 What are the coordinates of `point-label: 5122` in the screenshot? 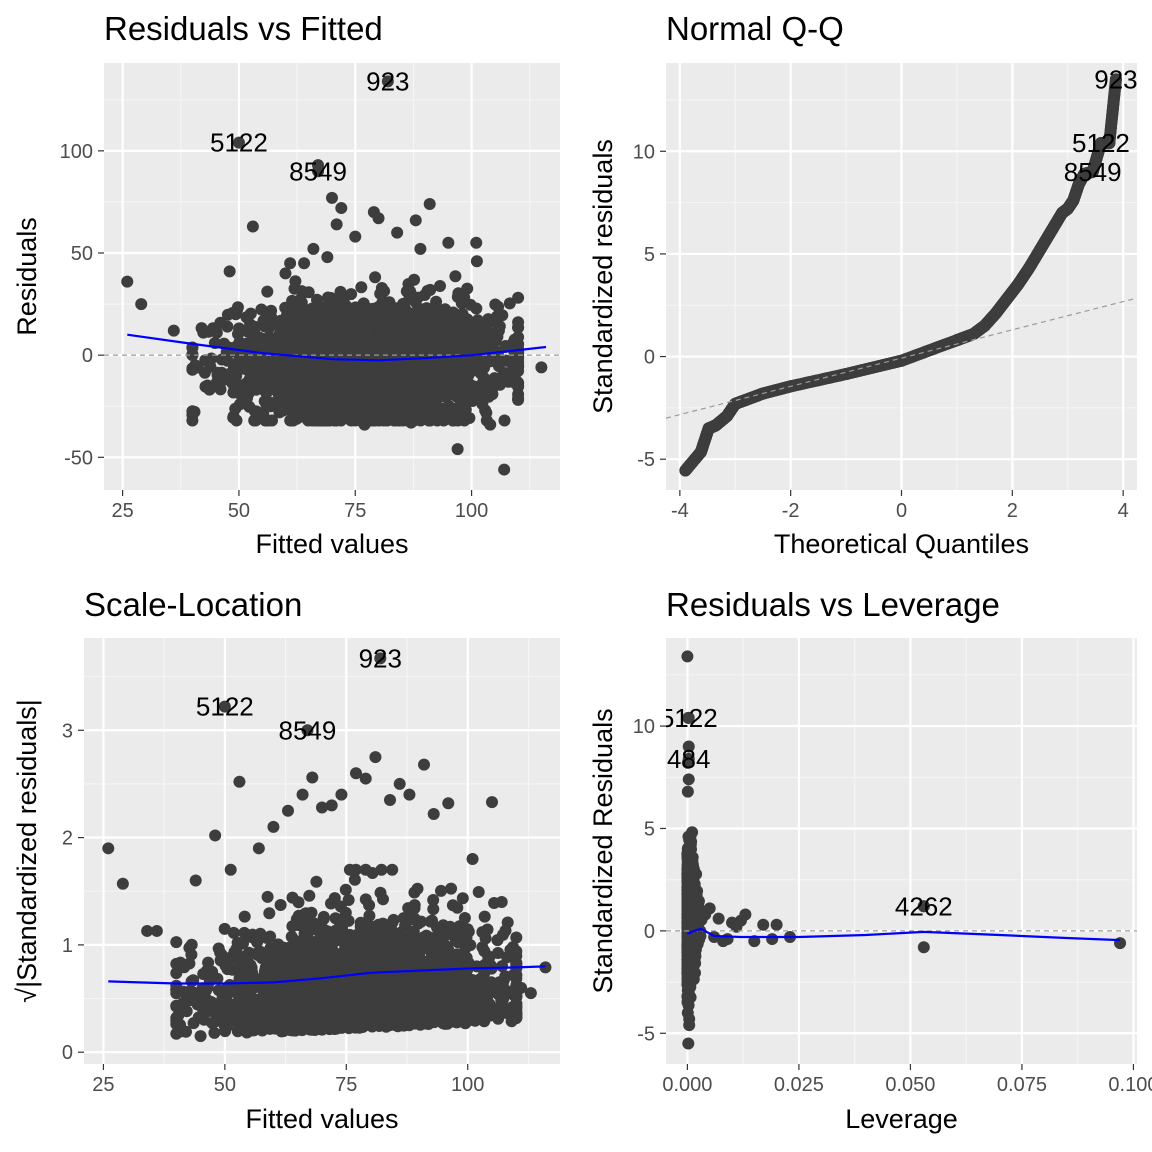 It's located at (1101, 143).